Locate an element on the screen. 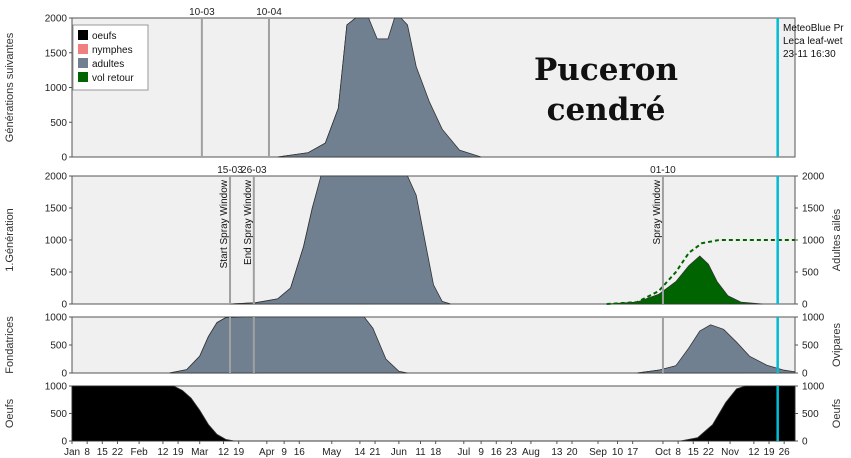 The image size is (851, 458). right-y-axis-label: Ovipares is located at coordinates (837, 344).